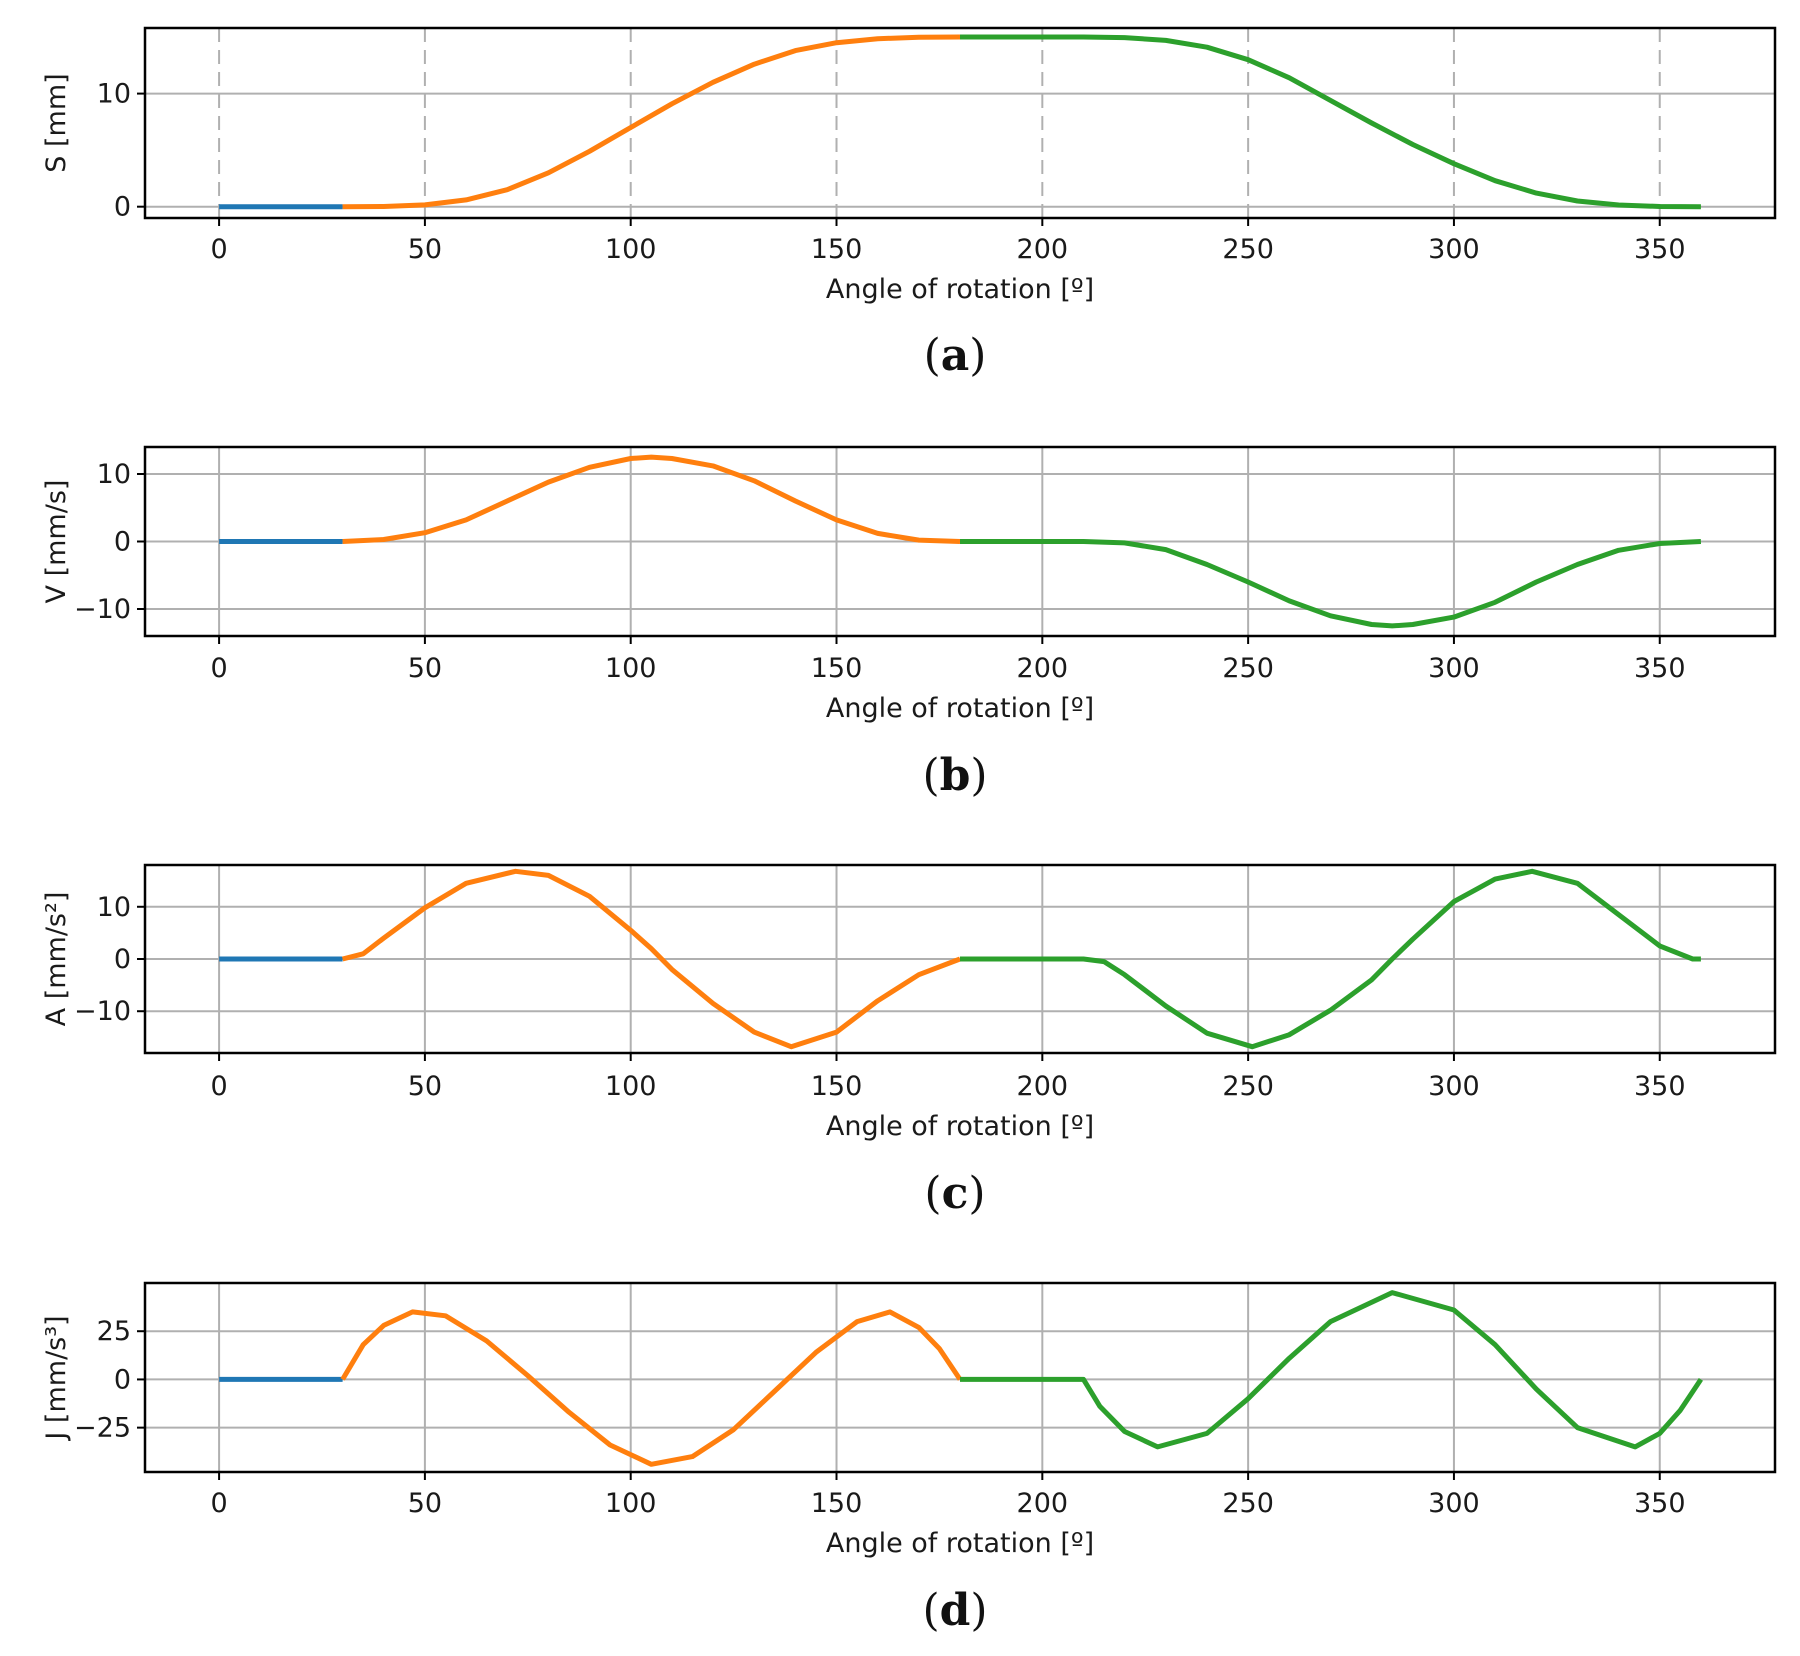  I want to click on panel-label: (d), so click(954, 1610).